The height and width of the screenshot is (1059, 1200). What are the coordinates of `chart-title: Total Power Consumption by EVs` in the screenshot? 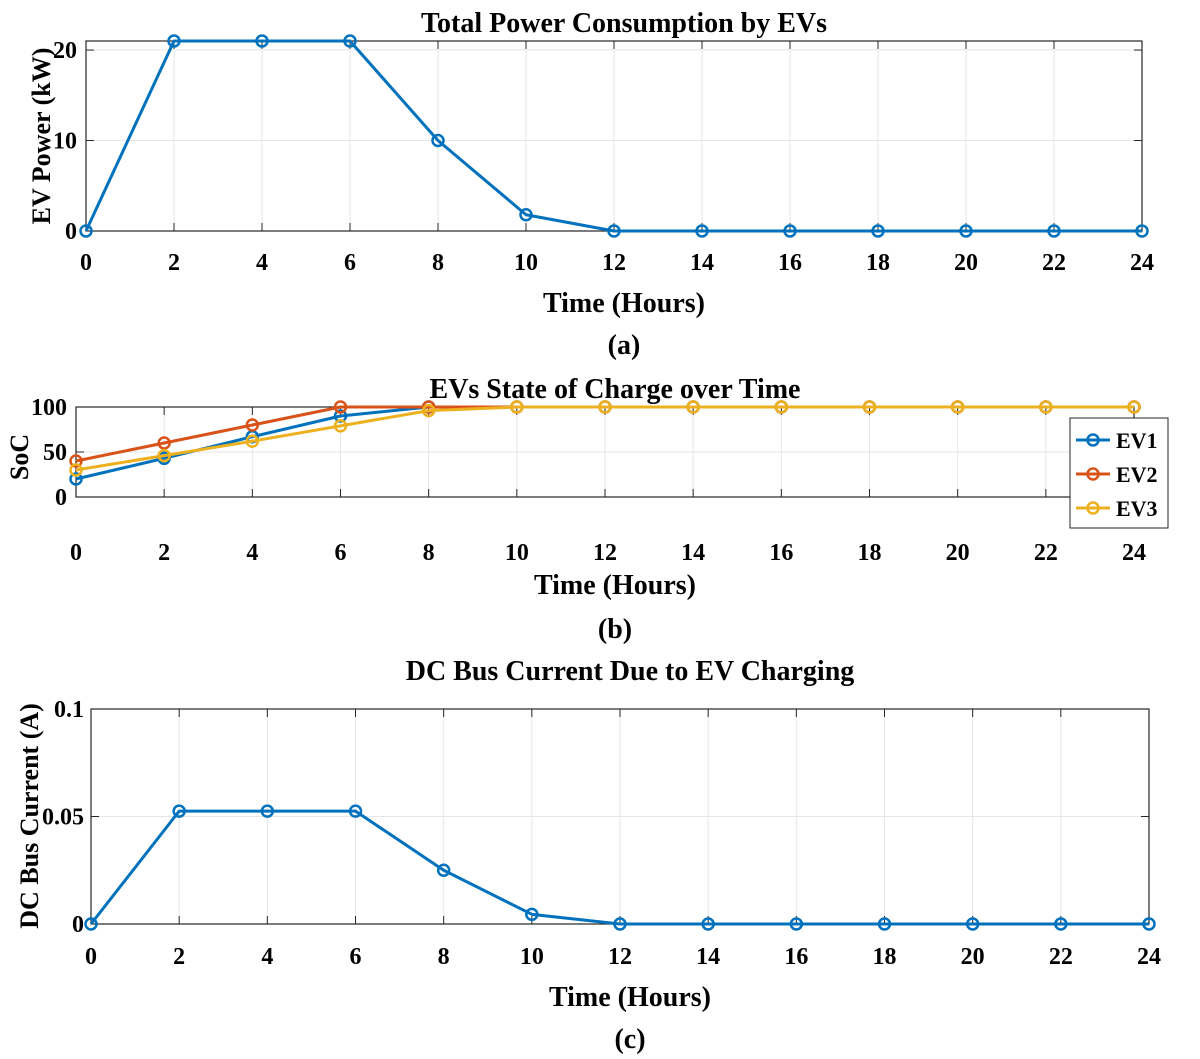 It's located at (624, 23).